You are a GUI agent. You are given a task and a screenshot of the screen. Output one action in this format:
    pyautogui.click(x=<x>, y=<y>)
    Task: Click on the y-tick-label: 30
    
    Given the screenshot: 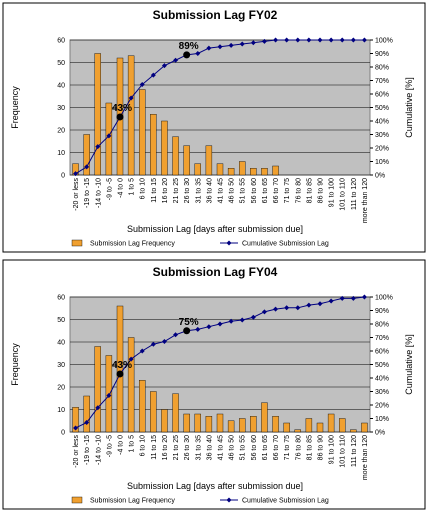 What is the action you would take?
    pyautogui.click(x=61, y=108)
    